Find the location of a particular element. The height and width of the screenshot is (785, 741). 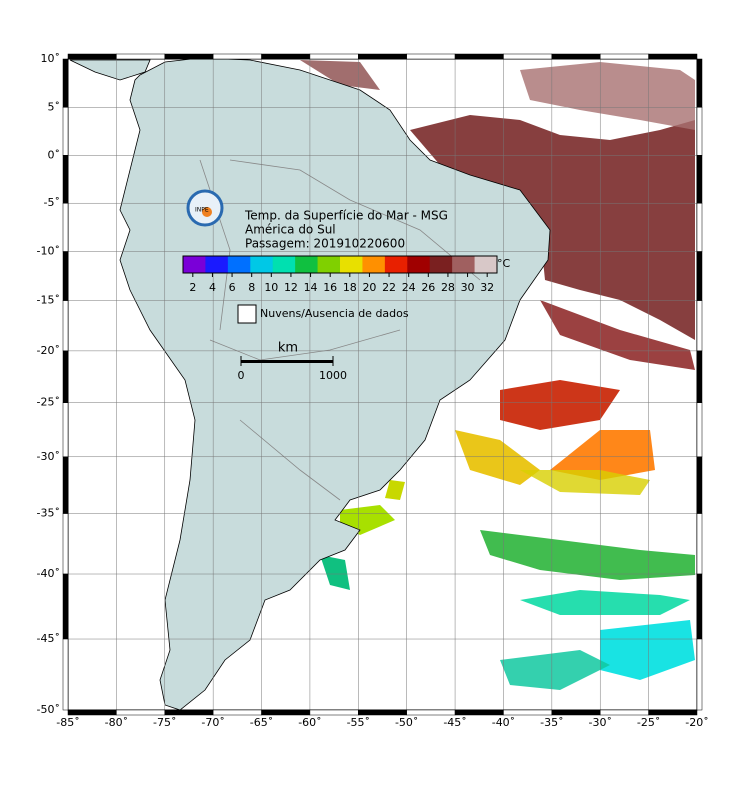

lon-tick-label: -60˚ is located at coordinates (309, 722).